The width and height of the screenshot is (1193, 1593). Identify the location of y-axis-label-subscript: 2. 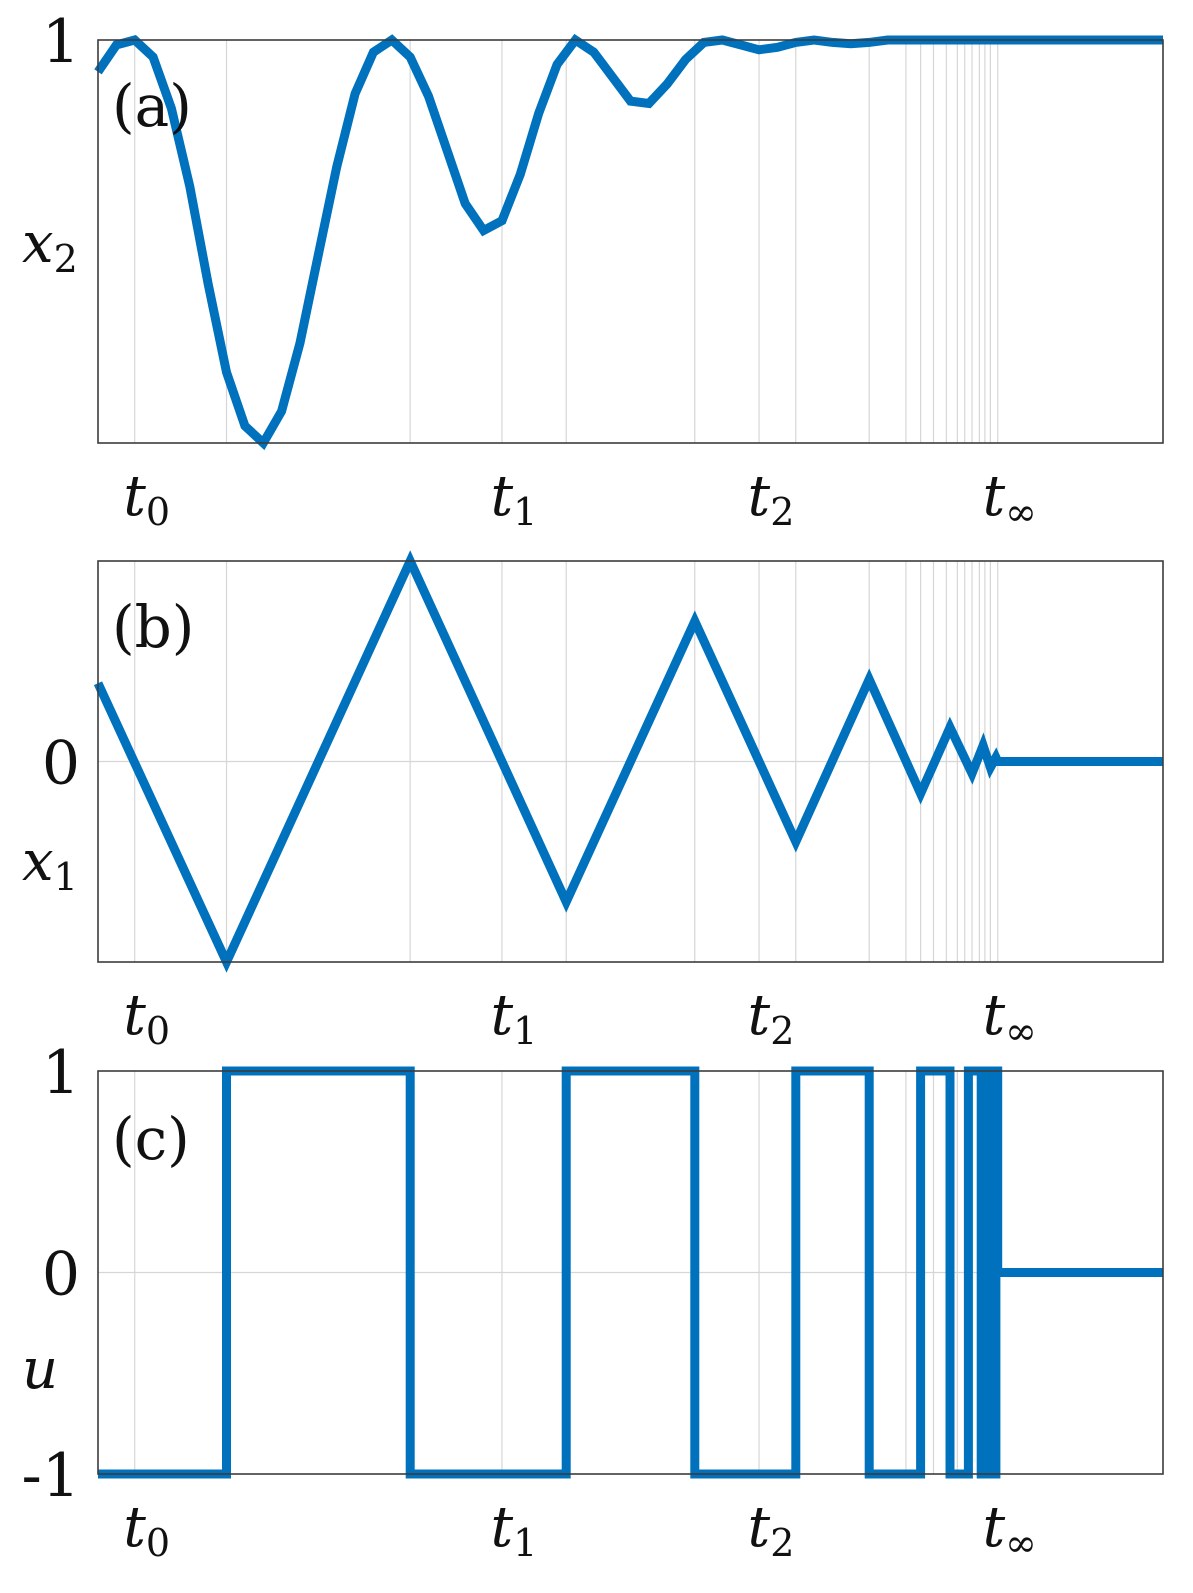
(66, 259).